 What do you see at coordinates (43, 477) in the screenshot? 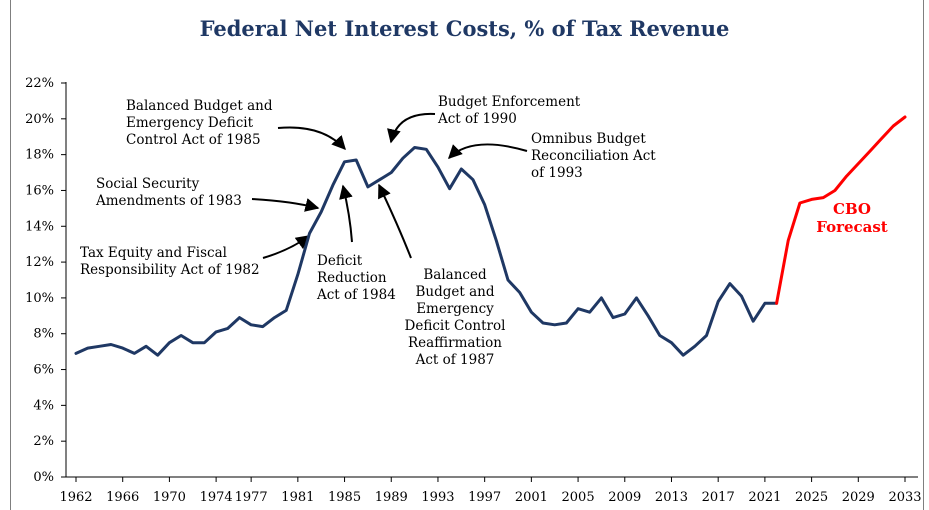
I see `y-tick-label: 0%` at bounding box center [43, 477].